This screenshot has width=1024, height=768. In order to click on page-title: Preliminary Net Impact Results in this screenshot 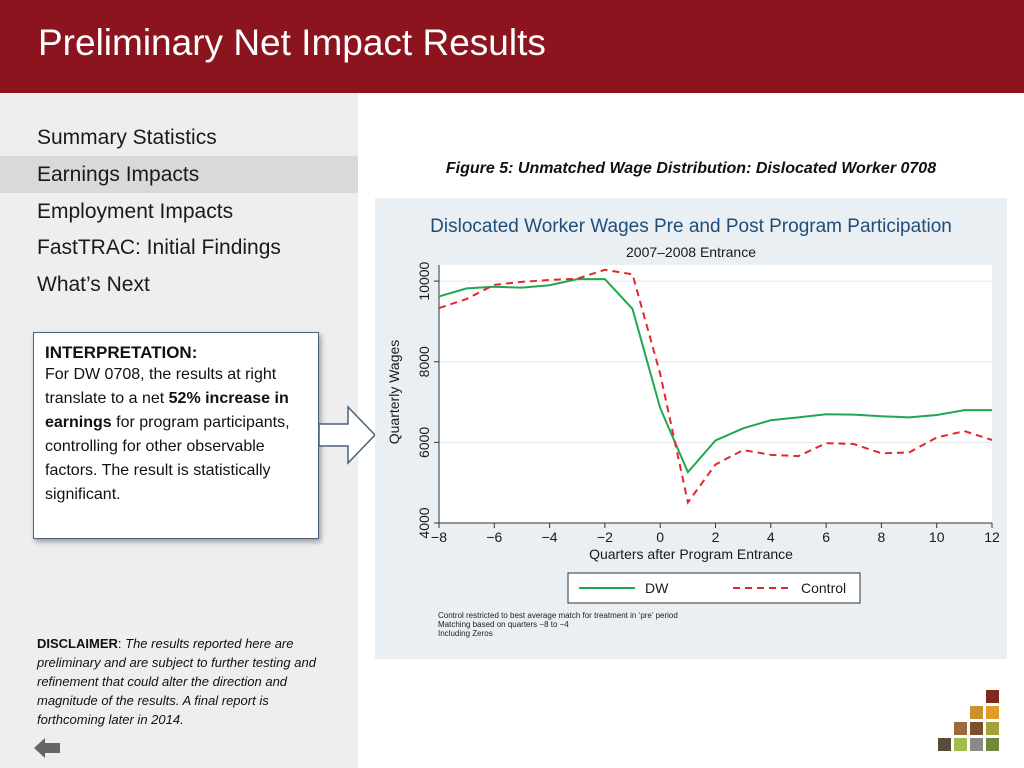, I will do `click(292, 42)`.